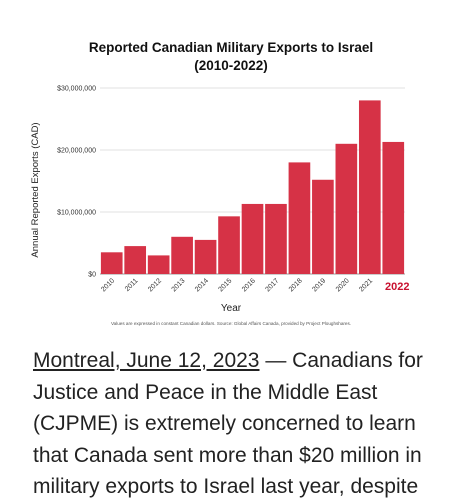 The width and height of the screenshot is (467, 503). Describe the element at coordinates (205, 256) in the screenshot. I see `bar-2014` at that location.